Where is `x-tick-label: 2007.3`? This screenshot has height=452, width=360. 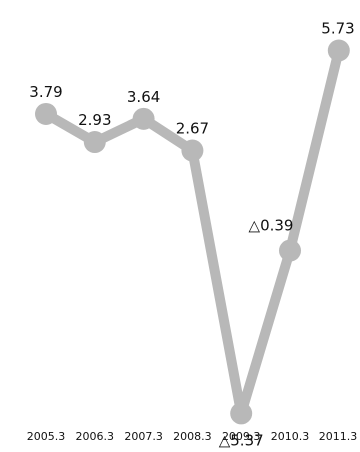 x-tick-label: 2007.3 is located at coordinates (143, 436).